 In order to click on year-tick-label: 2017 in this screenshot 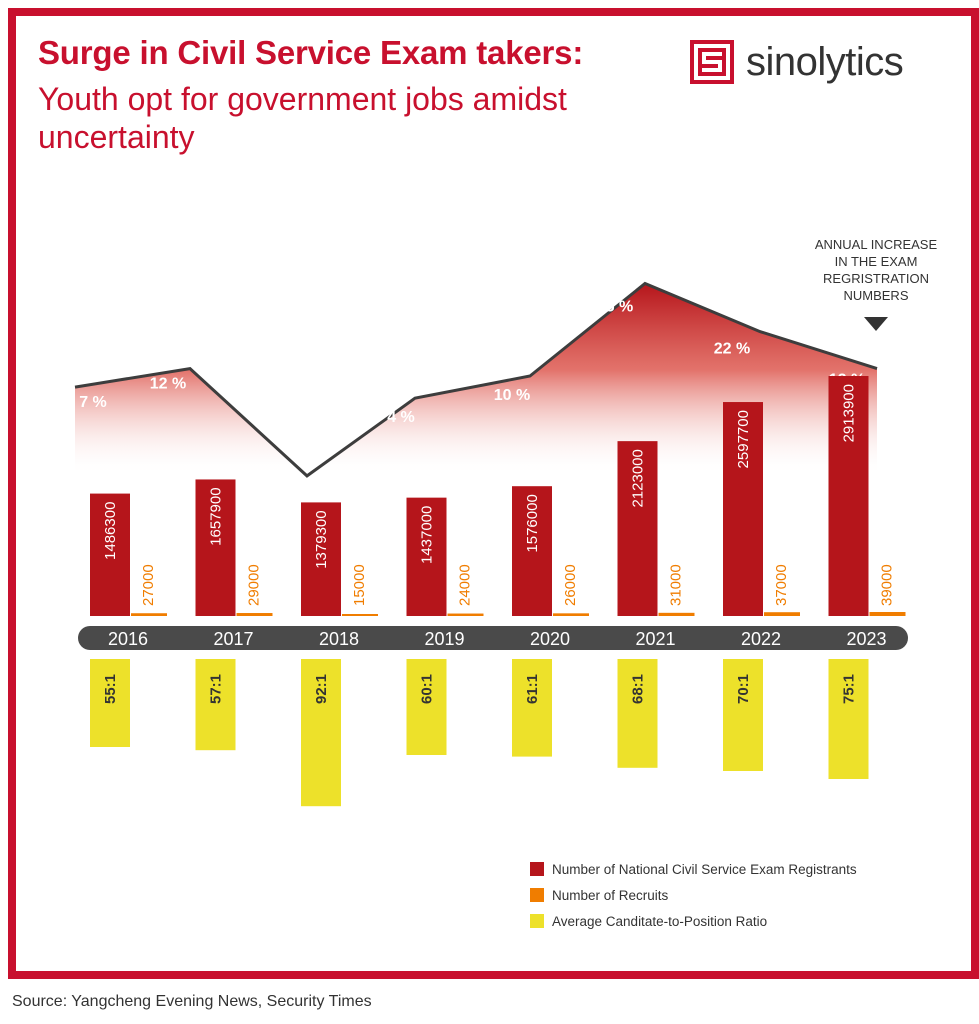, I will do `click(233, 639)`.